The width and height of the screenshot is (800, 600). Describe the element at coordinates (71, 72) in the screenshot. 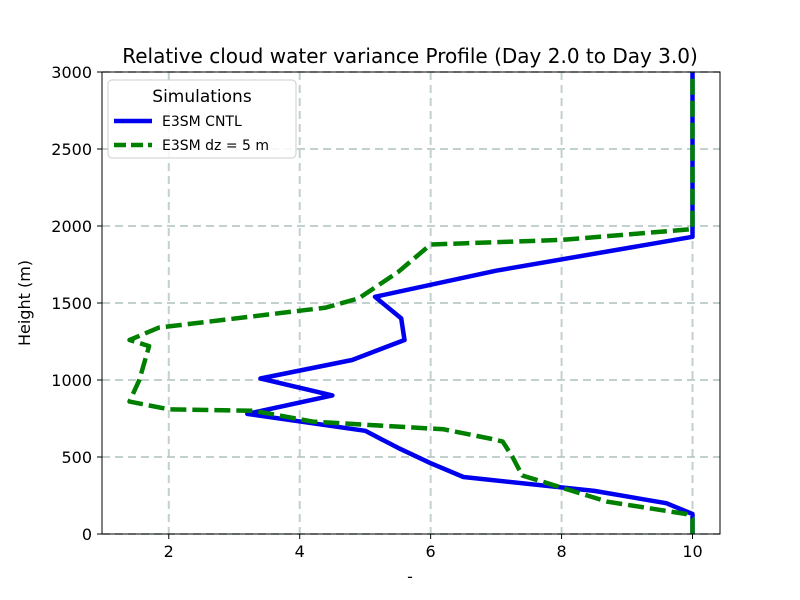

I see `y-tick-label: 3000` at that location.